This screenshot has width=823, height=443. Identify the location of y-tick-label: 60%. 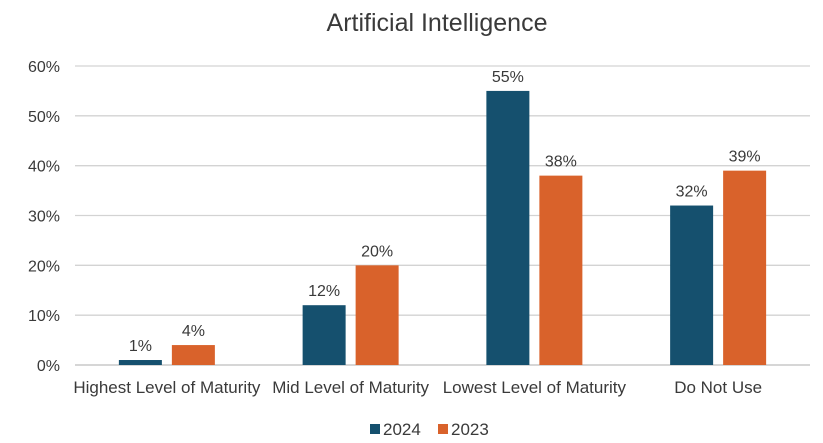
(44, 67).